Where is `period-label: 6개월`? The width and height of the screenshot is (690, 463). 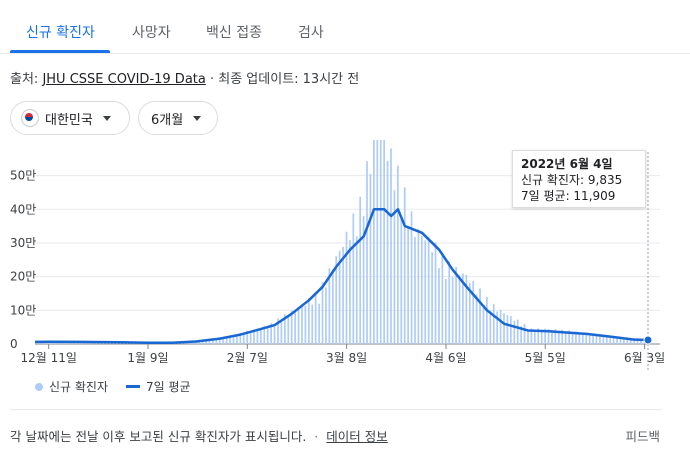 period-label: 6개월 is located at coordinates (167, 120).